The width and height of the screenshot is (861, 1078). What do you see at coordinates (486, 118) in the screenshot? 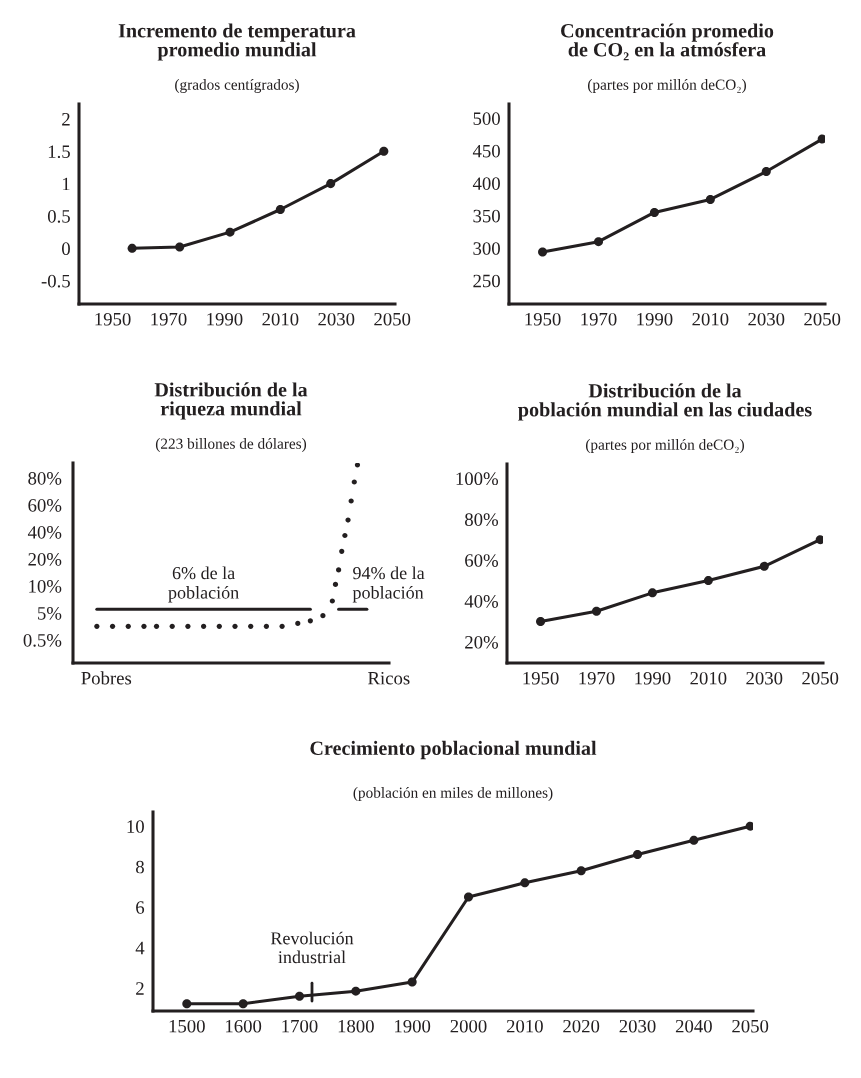
I see `y-tick-label: 500` at bounding box center [486, 118].